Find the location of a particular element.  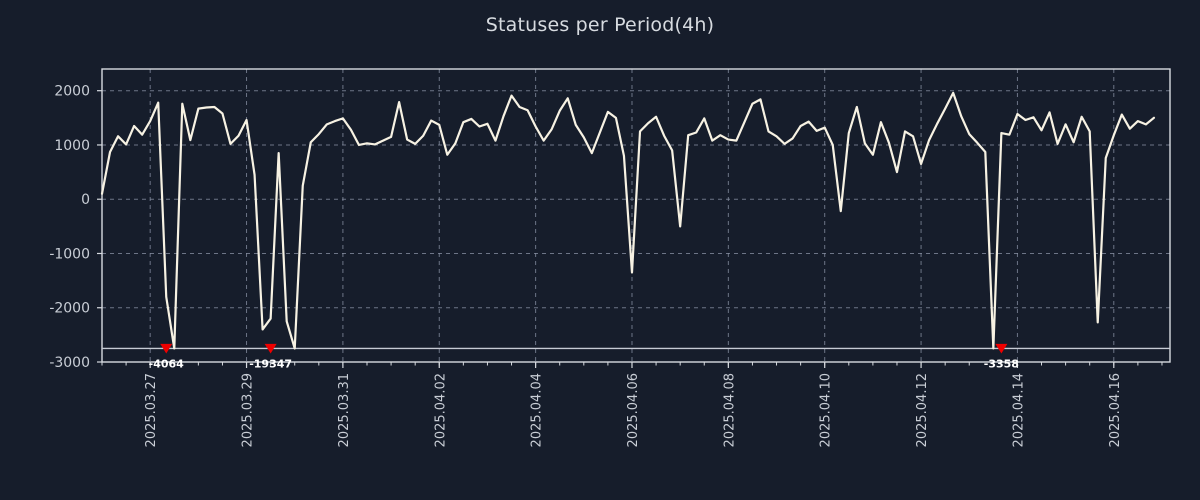

x-tick-label: 2025.04.14 is located at coordinates (1018, 410).